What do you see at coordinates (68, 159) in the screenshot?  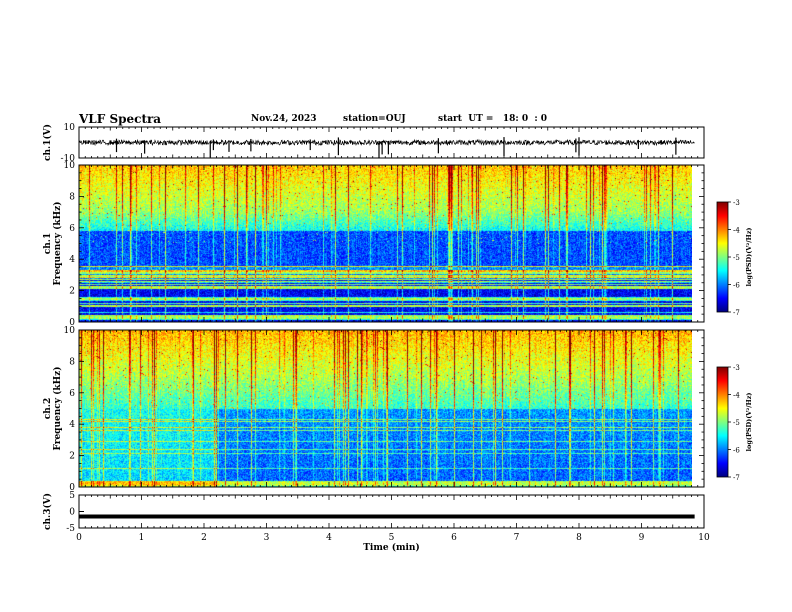 I see `ch1-ytick-label: -10` at bounding box center [68, 159].